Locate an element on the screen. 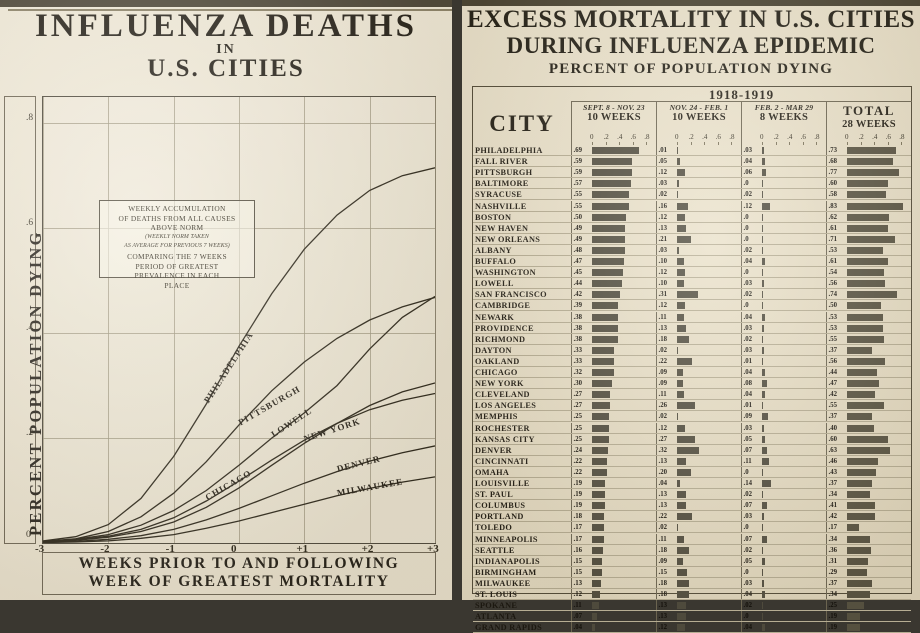 The height and width of the screenshot is (633, 920). bar-cell-1: .27 is located at coordinates (613, 394).